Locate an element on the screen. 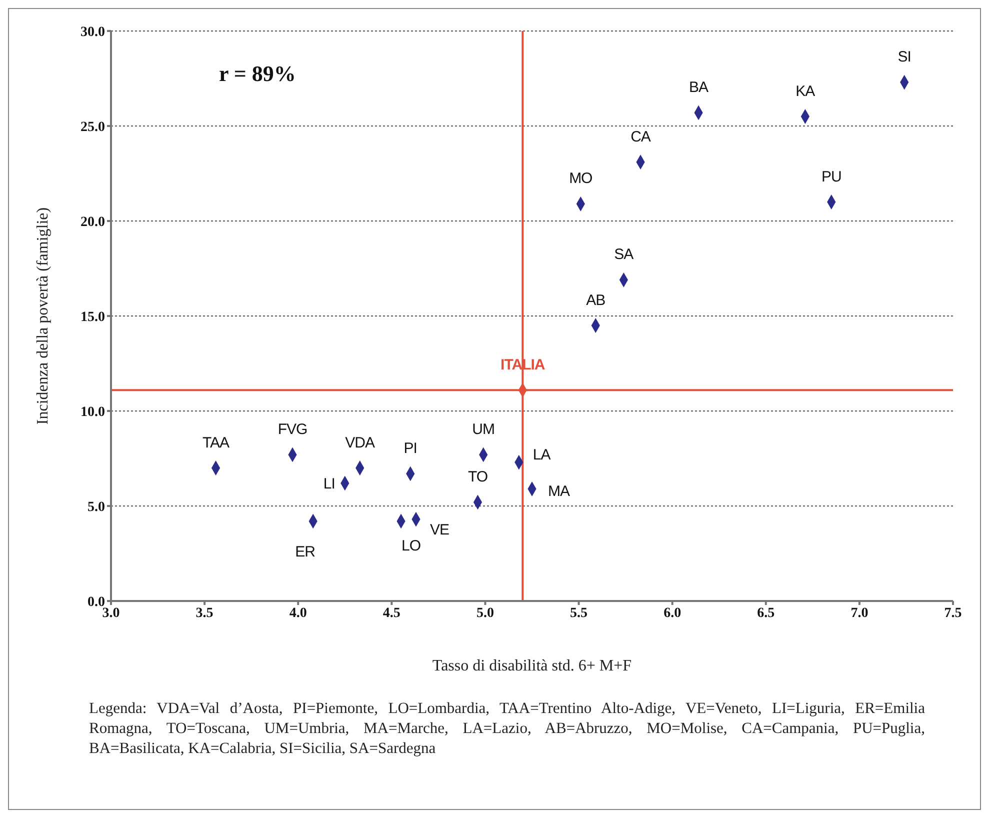 This screenshot has width=987, height=817. y-axis-title: Incidenza della povertà (famiglie) is located at coordinates (43, 316).